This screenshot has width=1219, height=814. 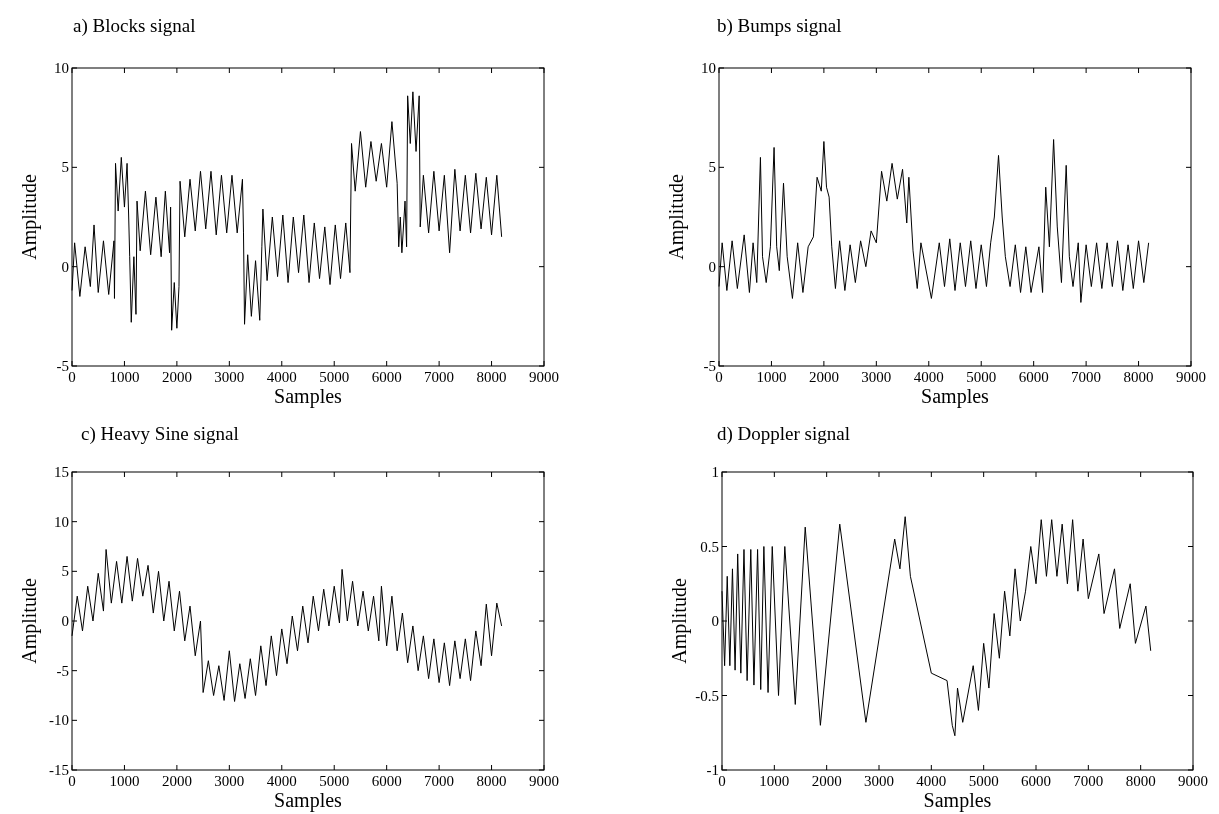 I want to click on chart-title: c) Heavy Sine signal, so click(x=160, y=434).